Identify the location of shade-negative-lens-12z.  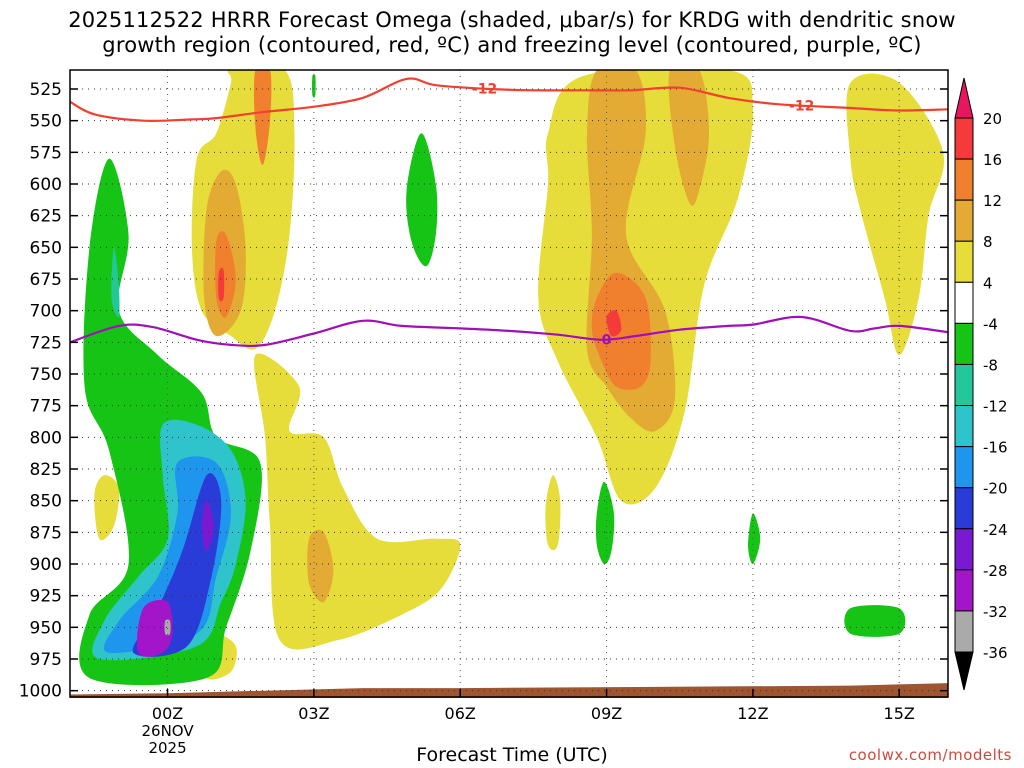
(754, 539).